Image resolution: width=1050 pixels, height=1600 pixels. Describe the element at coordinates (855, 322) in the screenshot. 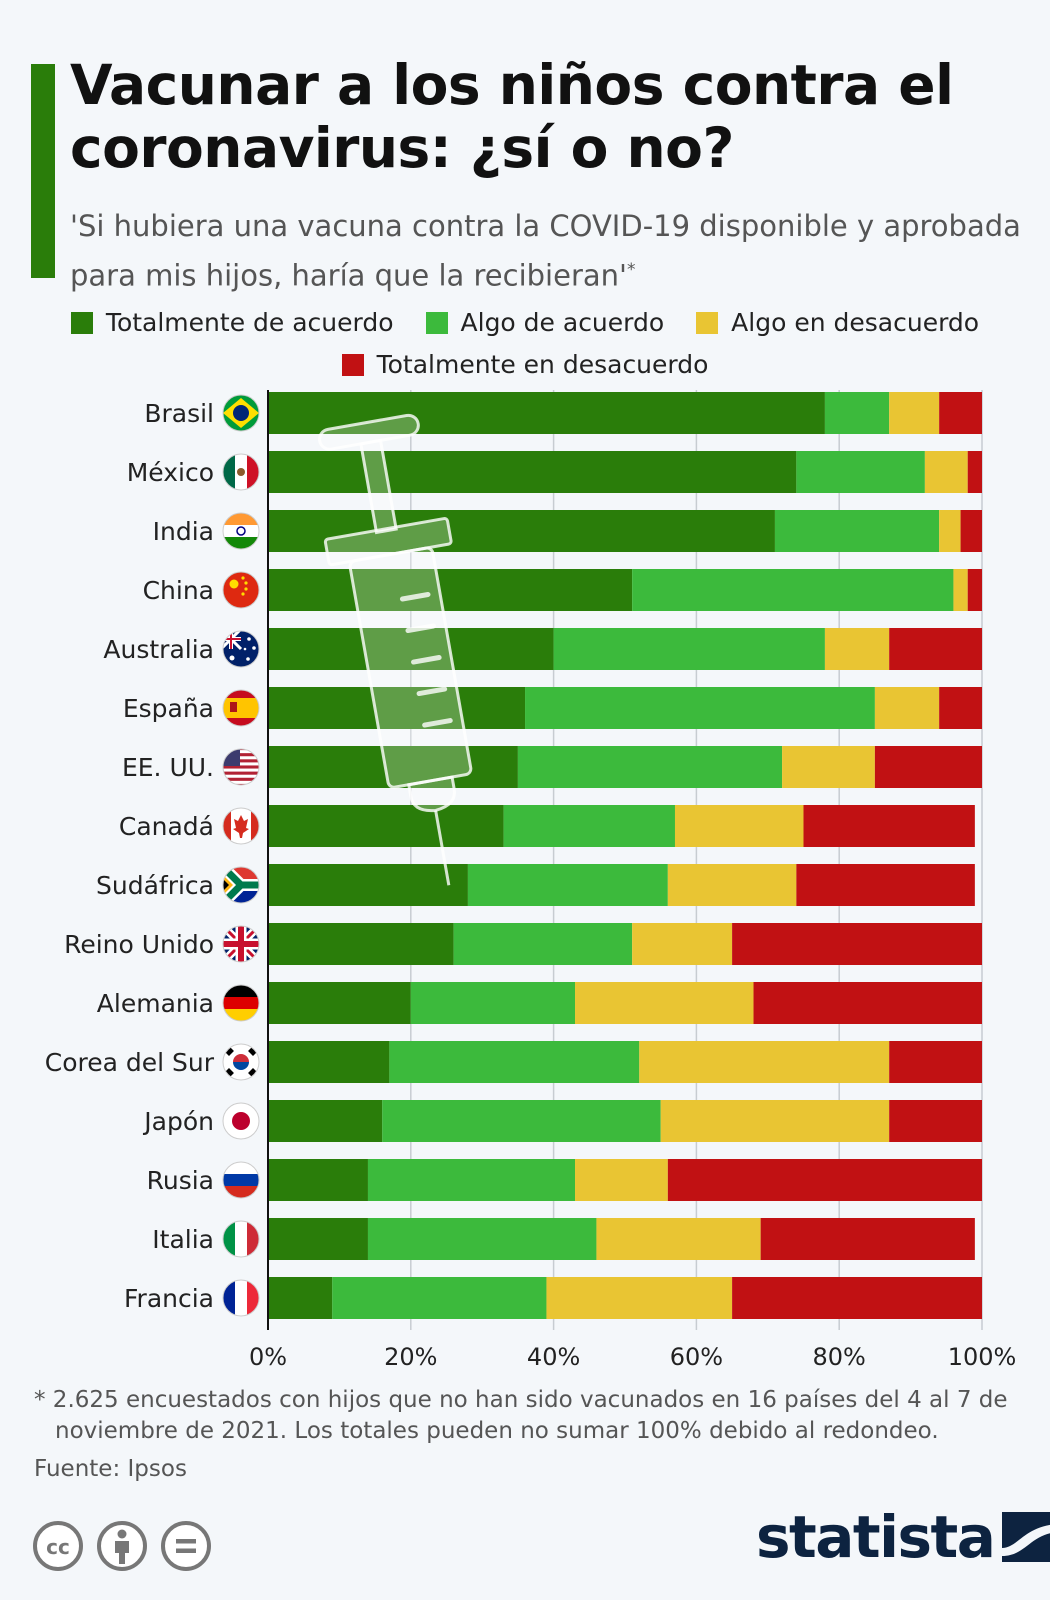

I see `legend-label: Algo en desacuerdo` at that location.